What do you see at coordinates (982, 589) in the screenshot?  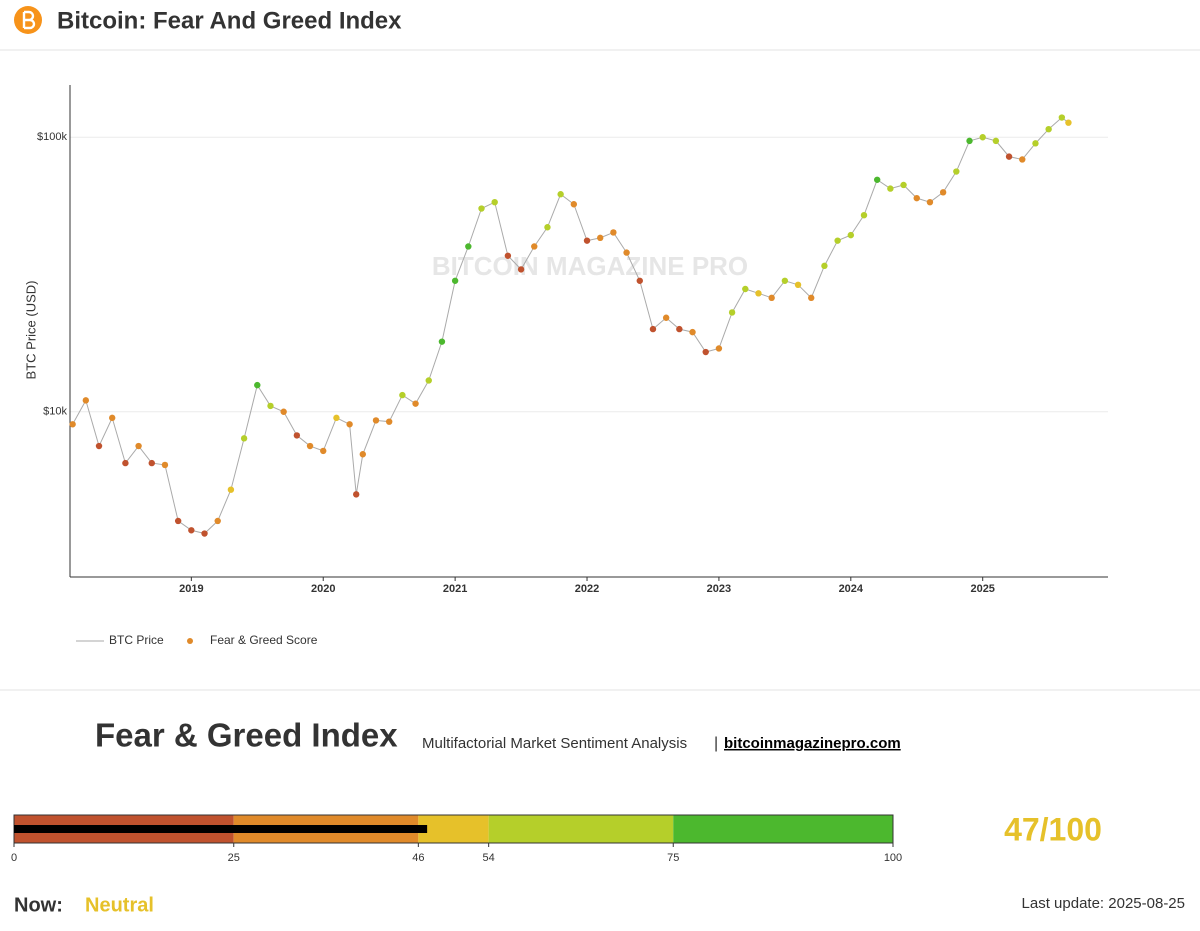 I see `x-tick-label: 2025` at bounding box center [982, 589].